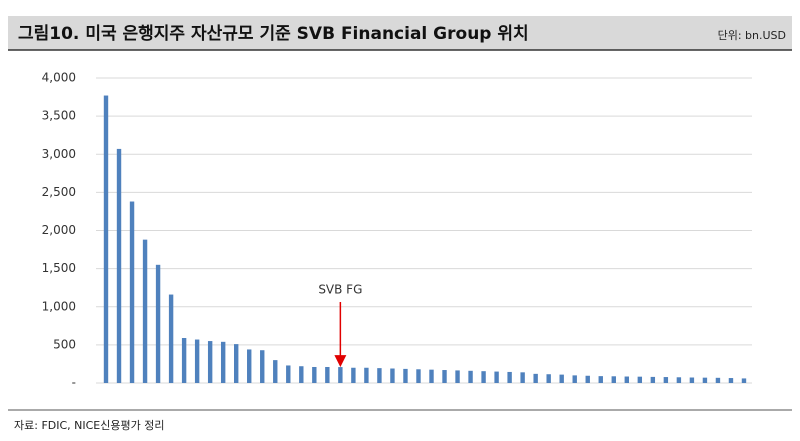 The image size is (800, 441). What do you see at coordinates (59, 116) in the screenshot?
I see `y-tick-label: 3,500` at bounding box center [59, 116].